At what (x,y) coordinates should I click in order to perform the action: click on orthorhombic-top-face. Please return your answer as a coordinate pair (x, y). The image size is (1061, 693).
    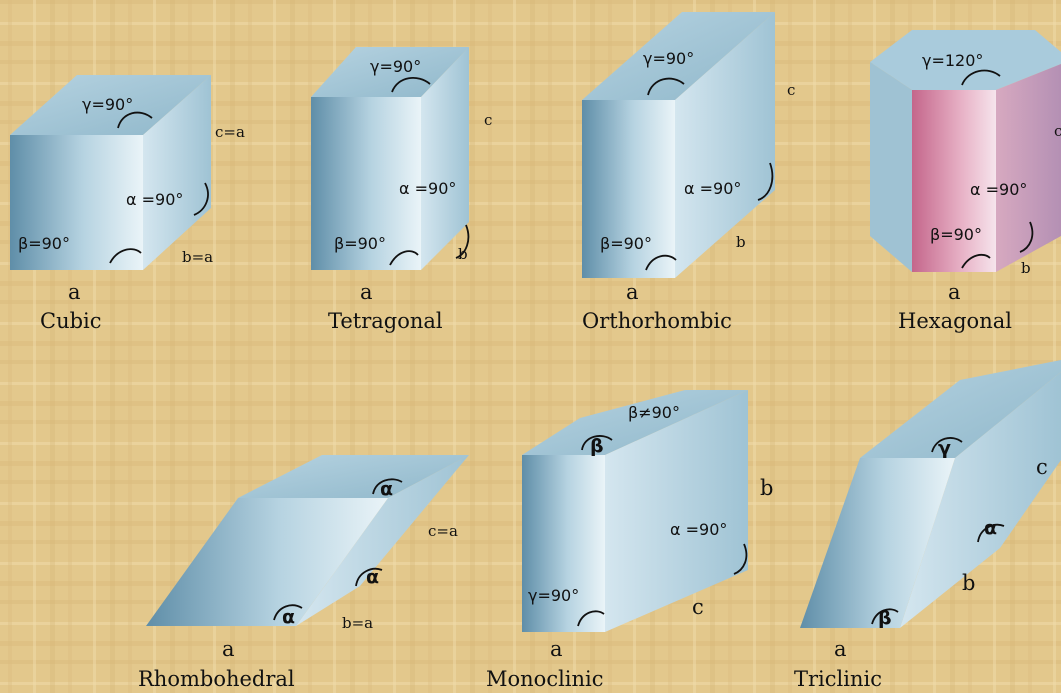
    Looking at the image, I should click on (678, 56).